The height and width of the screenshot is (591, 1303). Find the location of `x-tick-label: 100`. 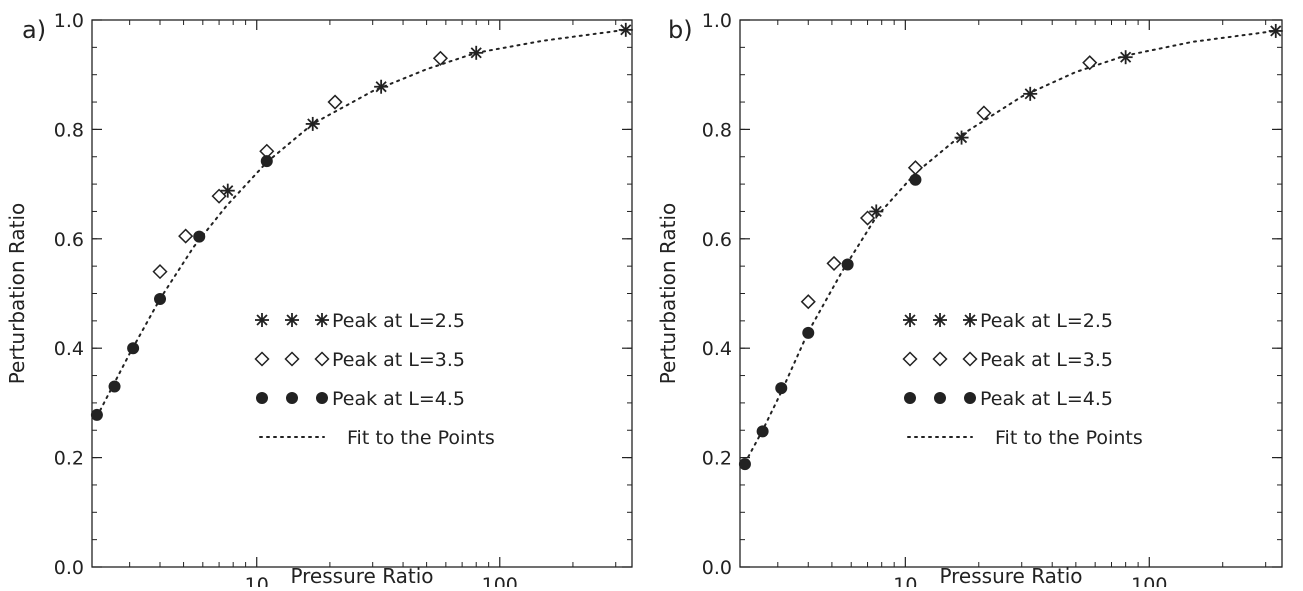

x-tick-label: 100 is located at coordinates (1149, 580).